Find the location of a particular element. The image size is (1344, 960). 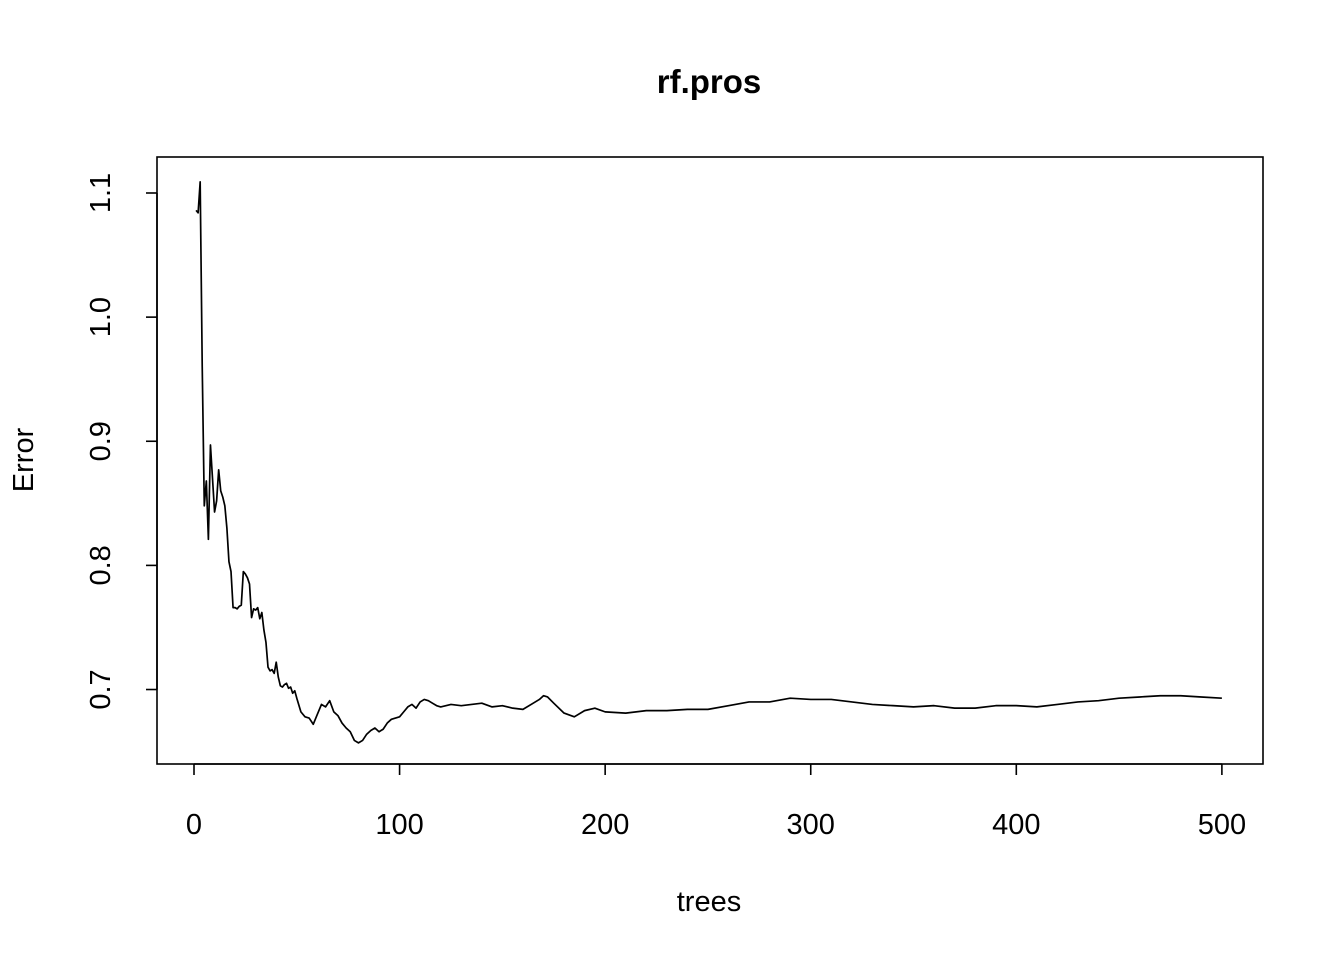

x-tick-label: 300 is located at coordinates (811, 825).